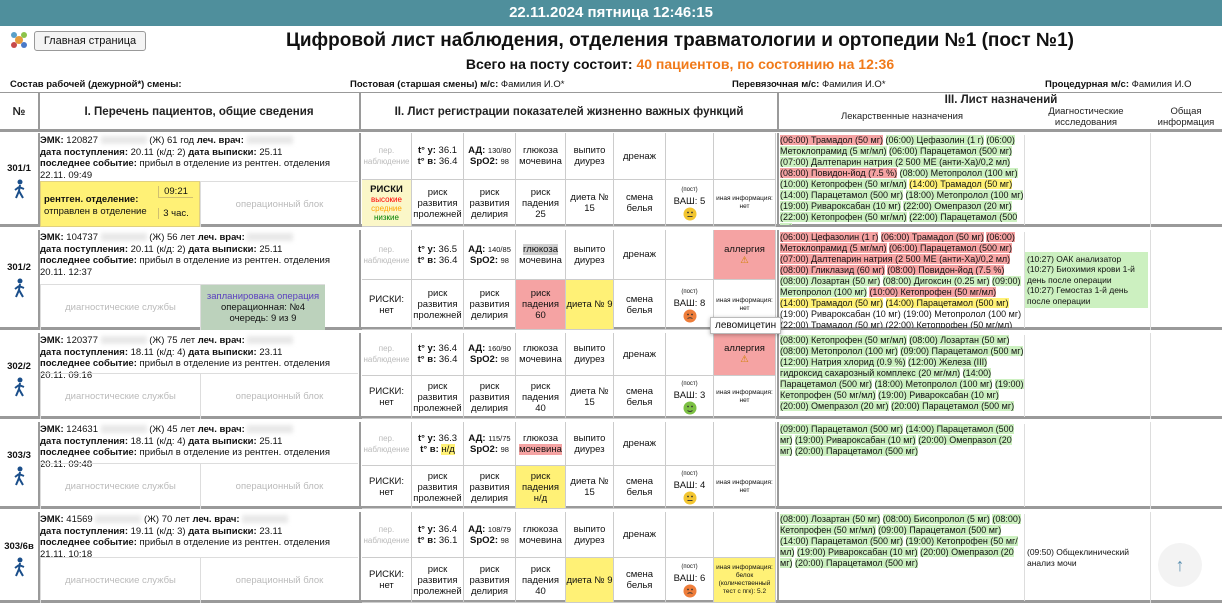 This screenshot has width=1222, height=603. What do you see at coordinates (199, 341) in the screenshot?
I see `info-line: ЭМК: 120377 (Ж) 75 лет леч. врач:` at bounding box center [199, 341].